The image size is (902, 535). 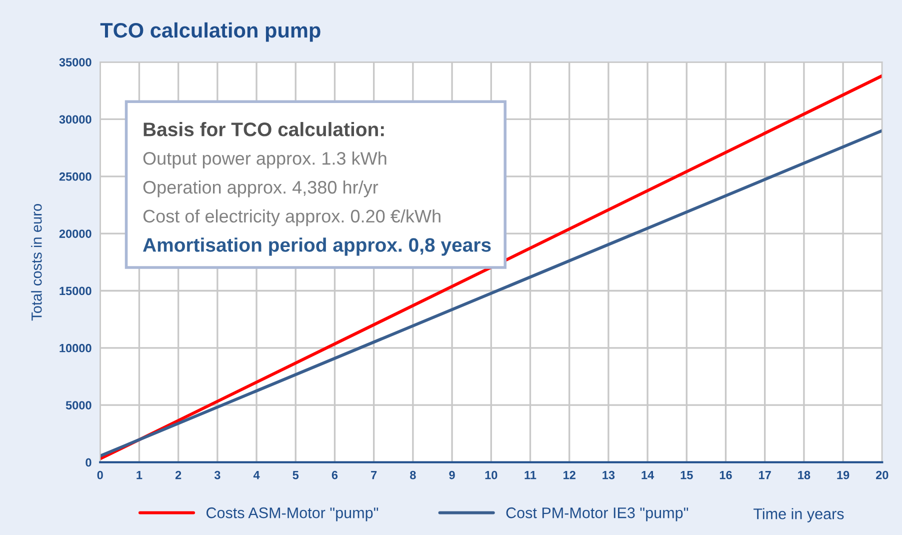 I want to click on x-tick-label: 6, so click(x=335, y=475).